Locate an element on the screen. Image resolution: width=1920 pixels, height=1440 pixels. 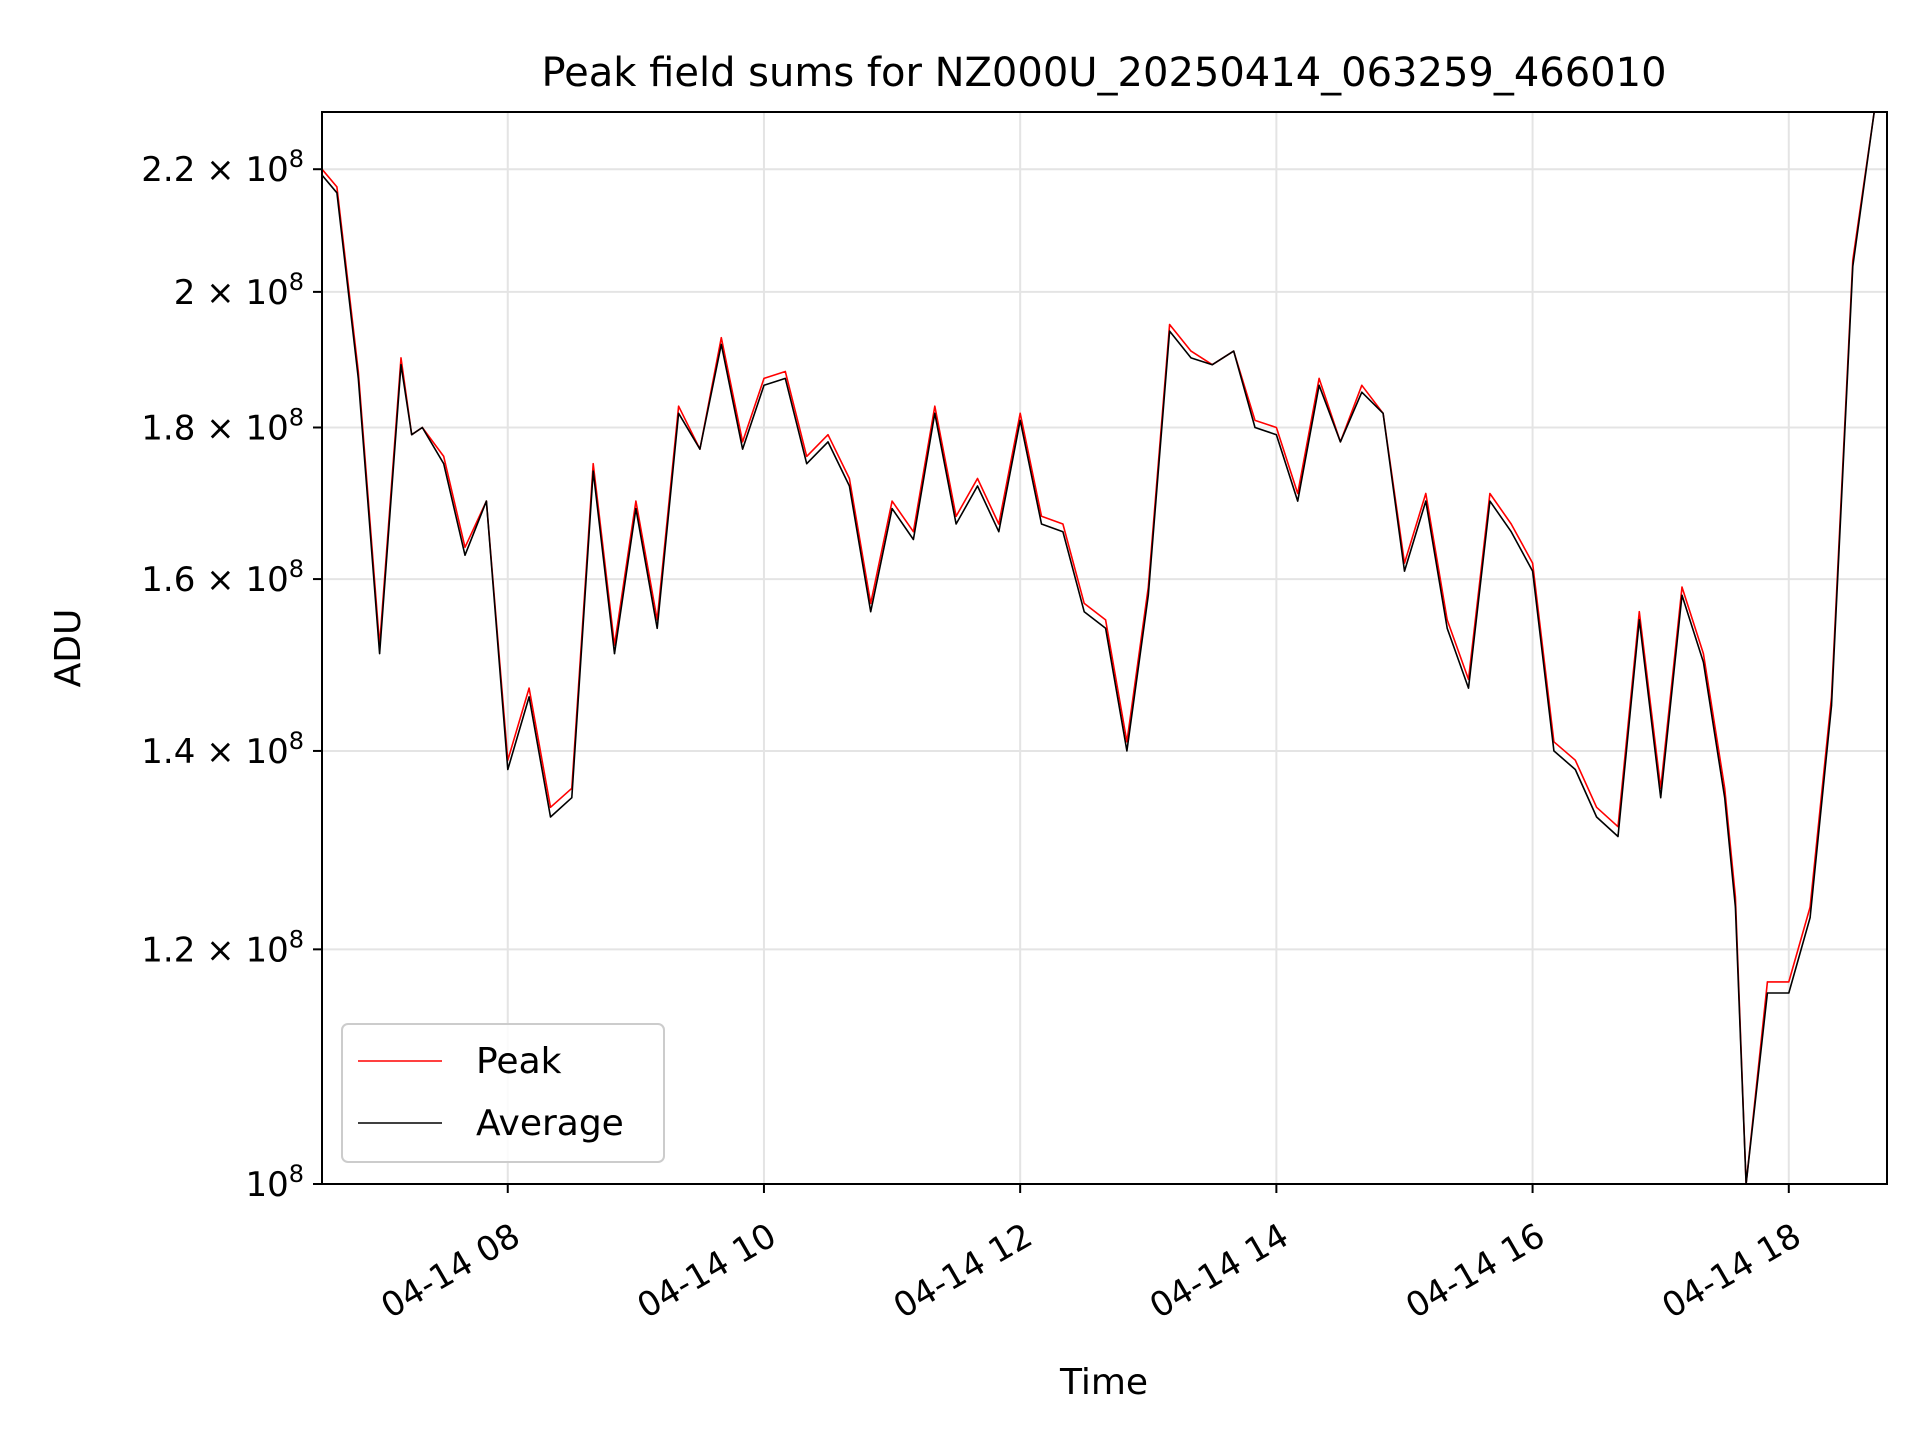
y-tick-label: 108 is located at coordinates (274, 1182).